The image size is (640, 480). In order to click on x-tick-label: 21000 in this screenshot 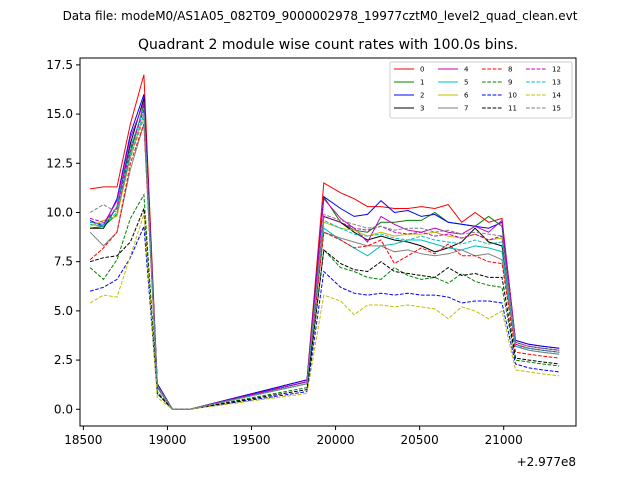, I will do `click(504, 440)`.